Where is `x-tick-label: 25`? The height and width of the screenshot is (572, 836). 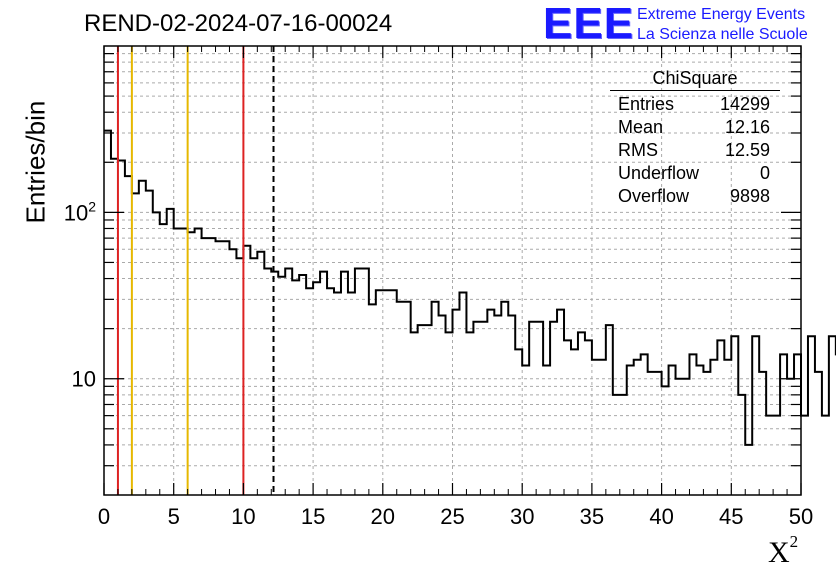
x-tick-label: 25 is located at coordinates (452, 516).